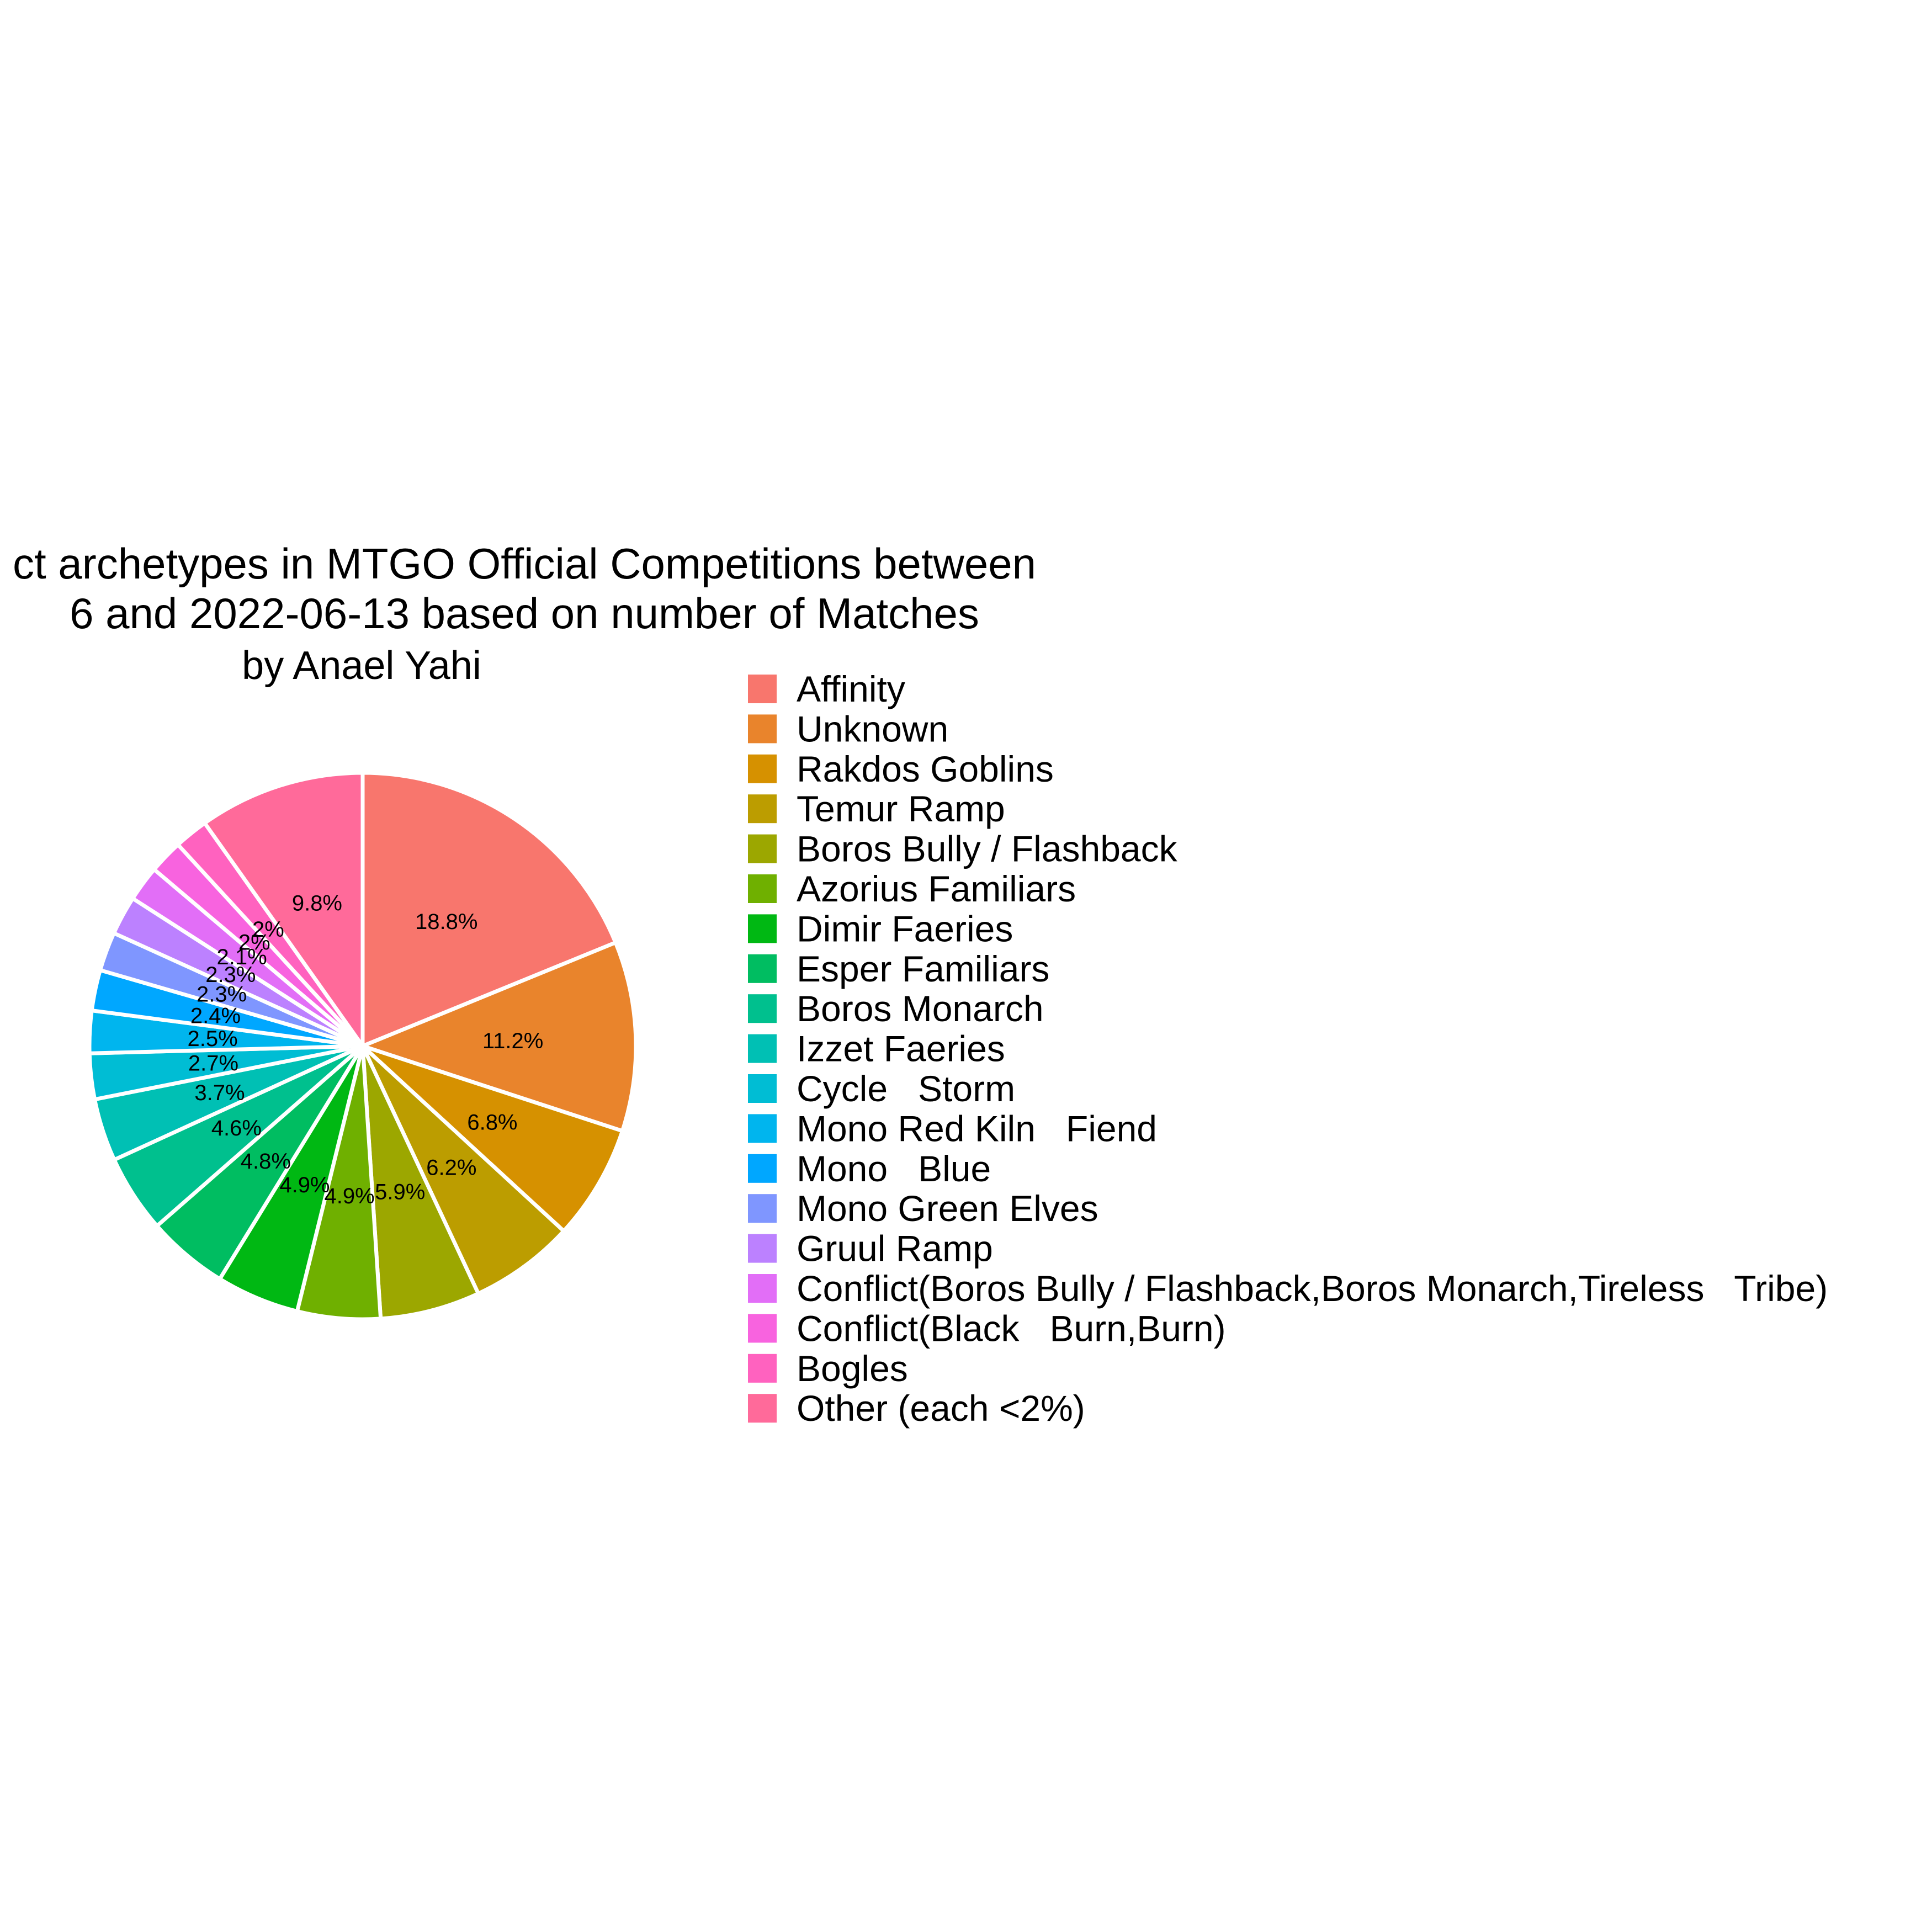 This screenshot has width=1932, height=1932. Describe the element at coordinates (222, 995) in the screenshot. I see `pie-slice-label-13: 2.3%` at that location.